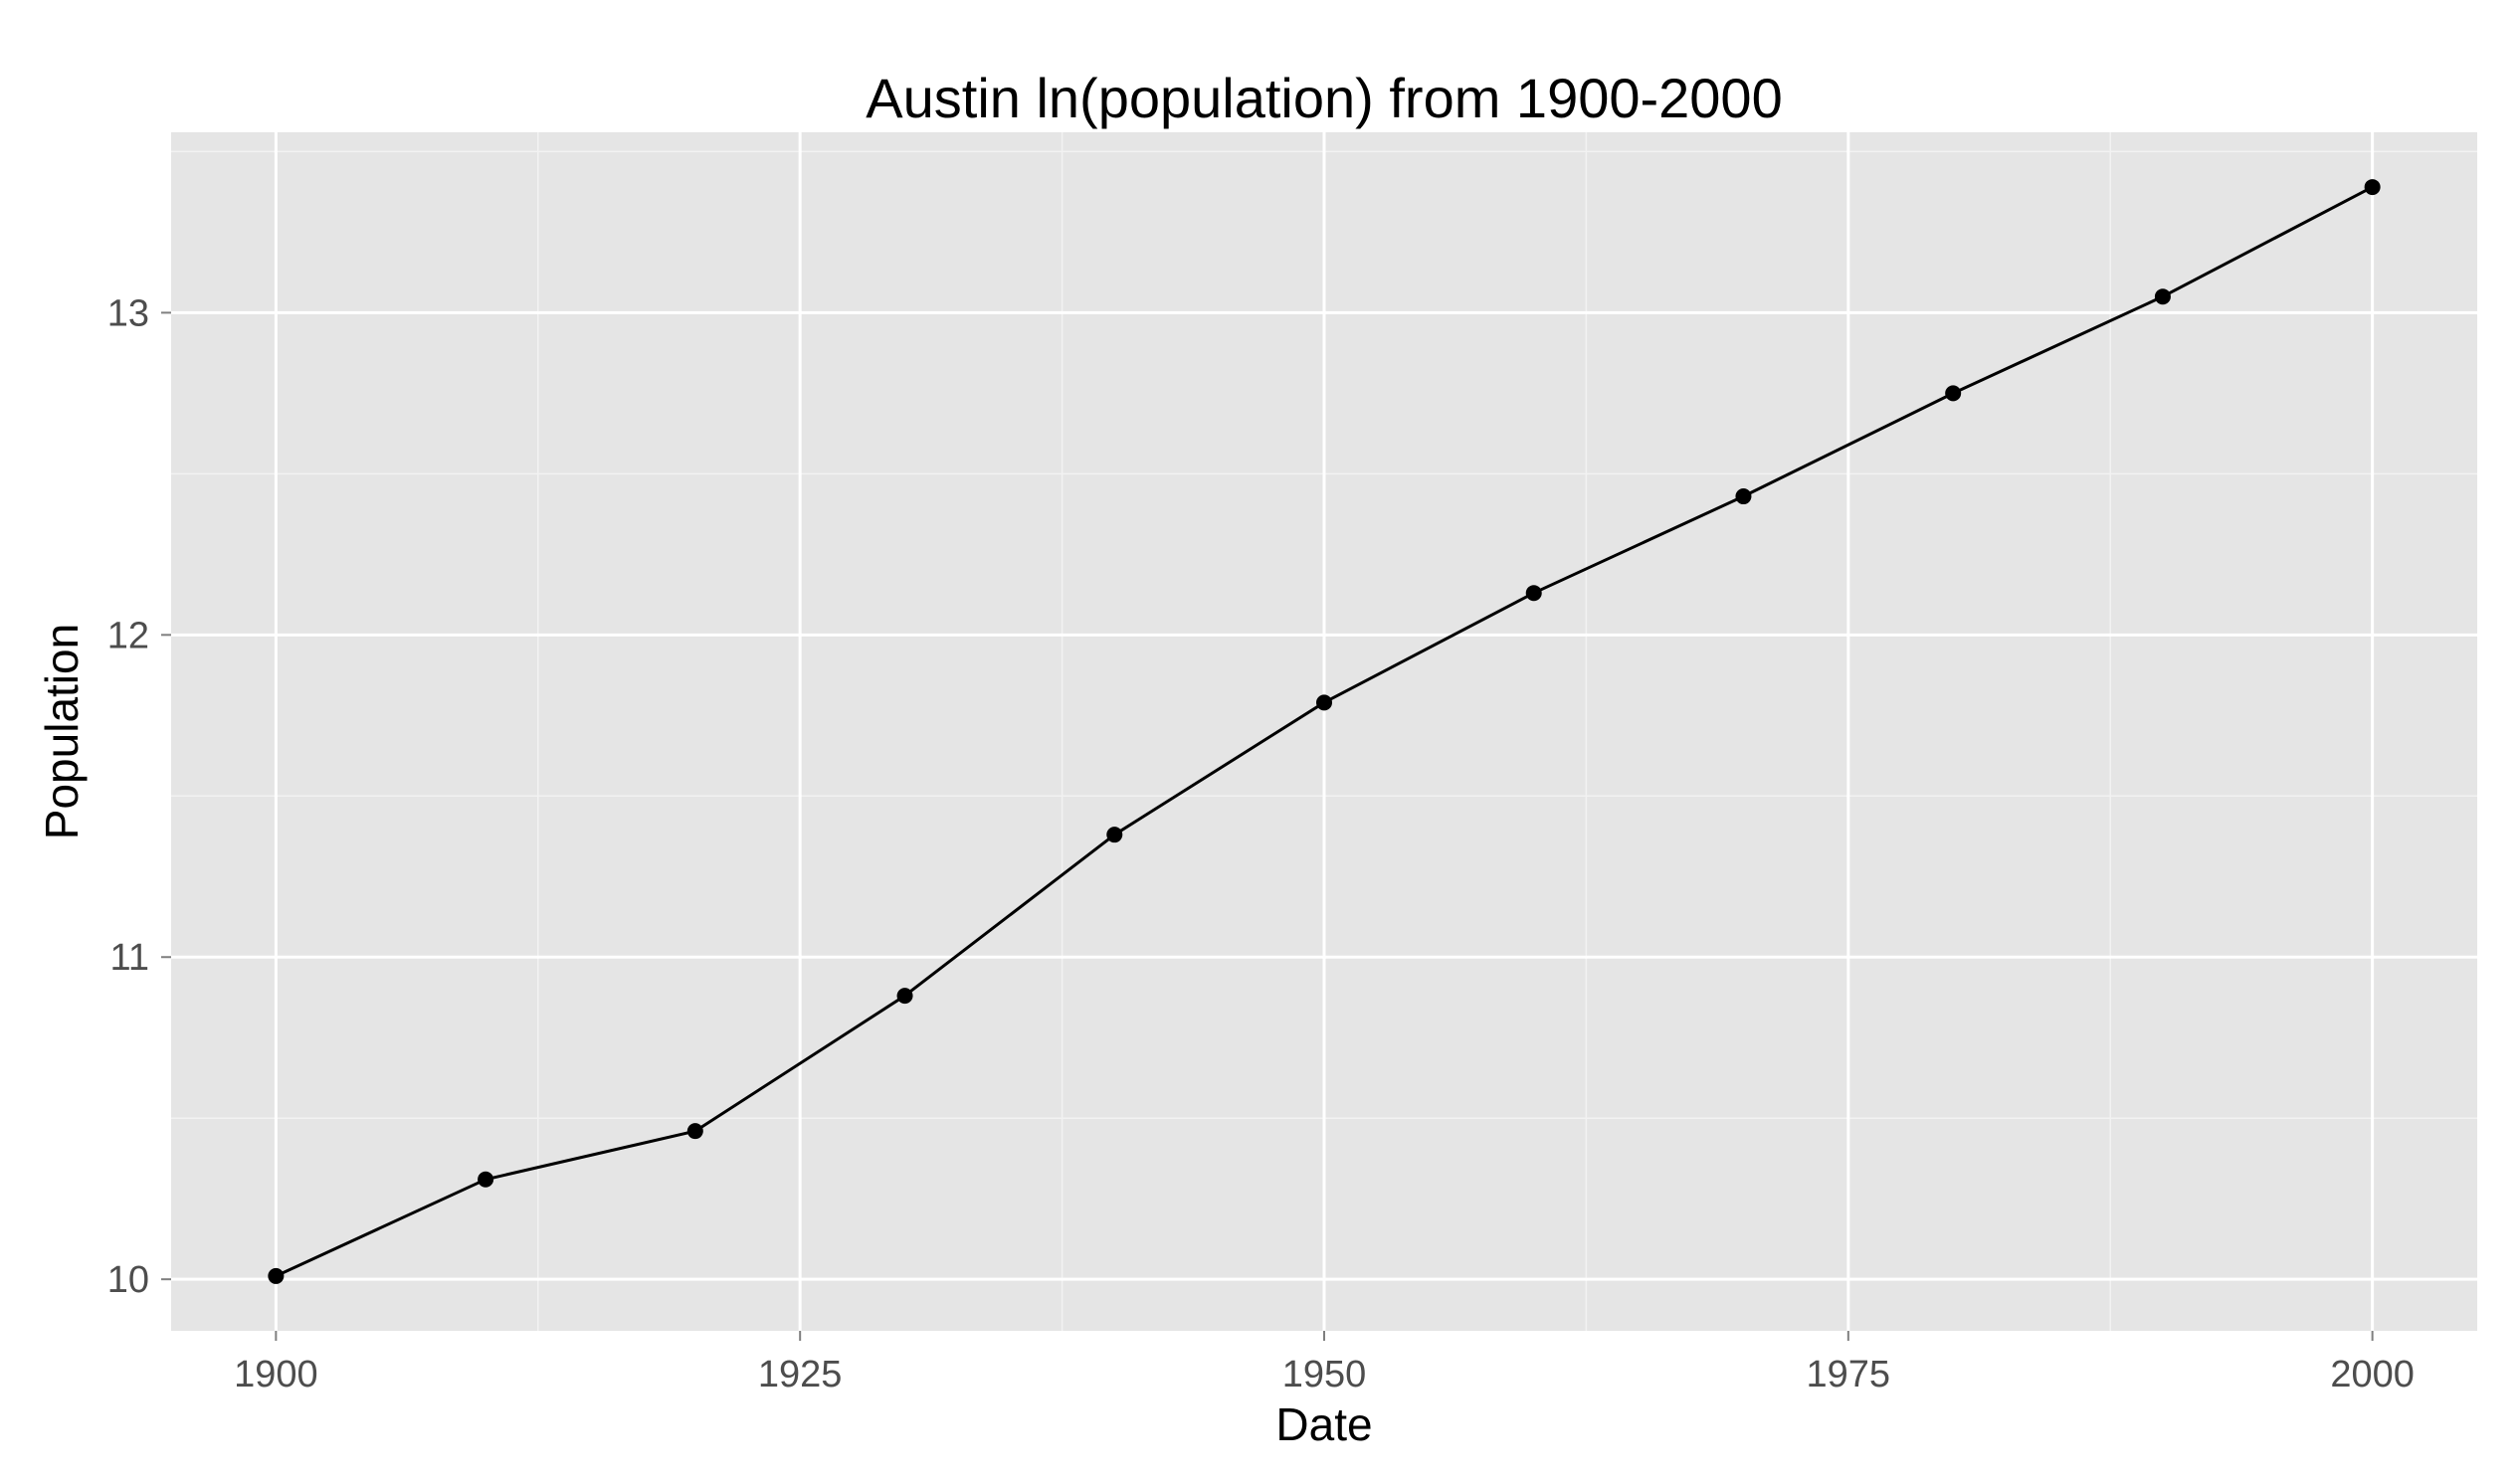 Image resolution: width=2520 pixels, height=1484 pixels. I want to click on x-tick-label: 2000, so click(2372, 1375).